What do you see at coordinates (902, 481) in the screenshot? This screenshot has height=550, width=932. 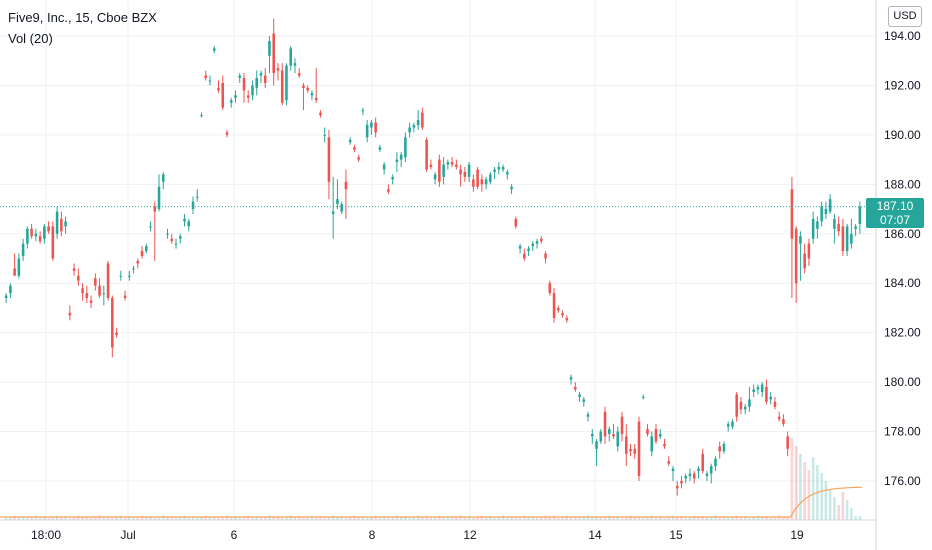 I see `price-tick-label: 176.00` at bounding box center [902, 481].